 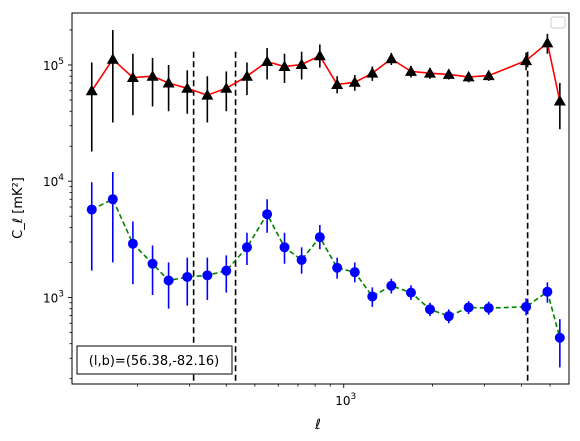 I want to click on annotation-text: (l,b)=(56.38,-82.16), so click(x=154, y=361).